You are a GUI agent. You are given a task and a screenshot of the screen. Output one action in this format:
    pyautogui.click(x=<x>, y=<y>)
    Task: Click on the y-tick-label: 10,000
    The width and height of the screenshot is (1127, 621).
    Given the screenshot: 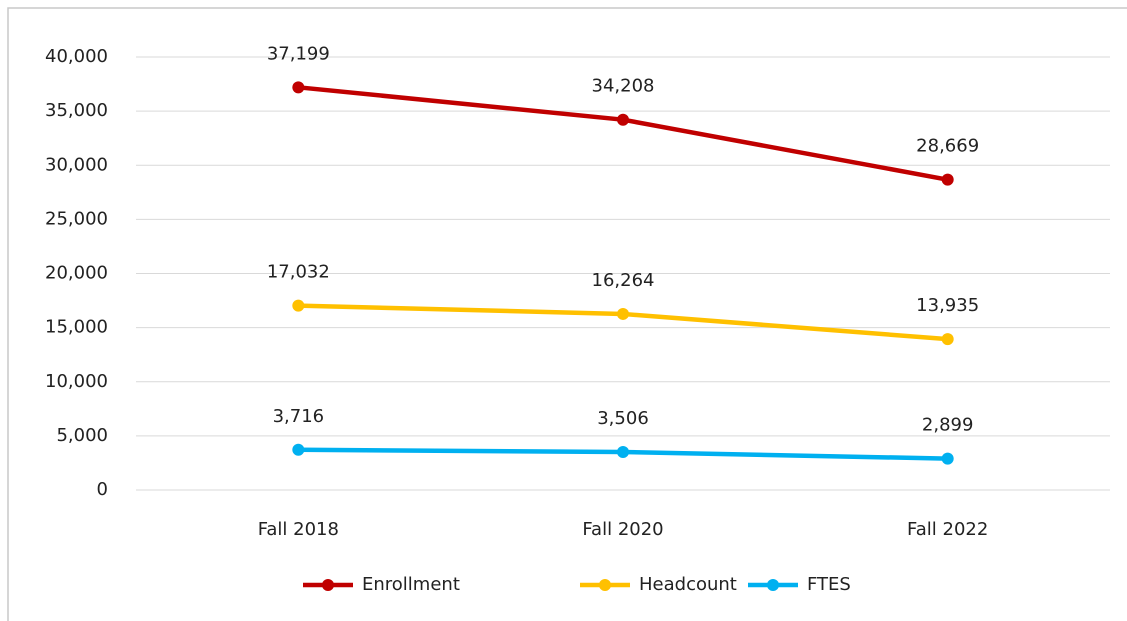 What is the action you would take?
    pyautogui.click(x=76, y=381)
    